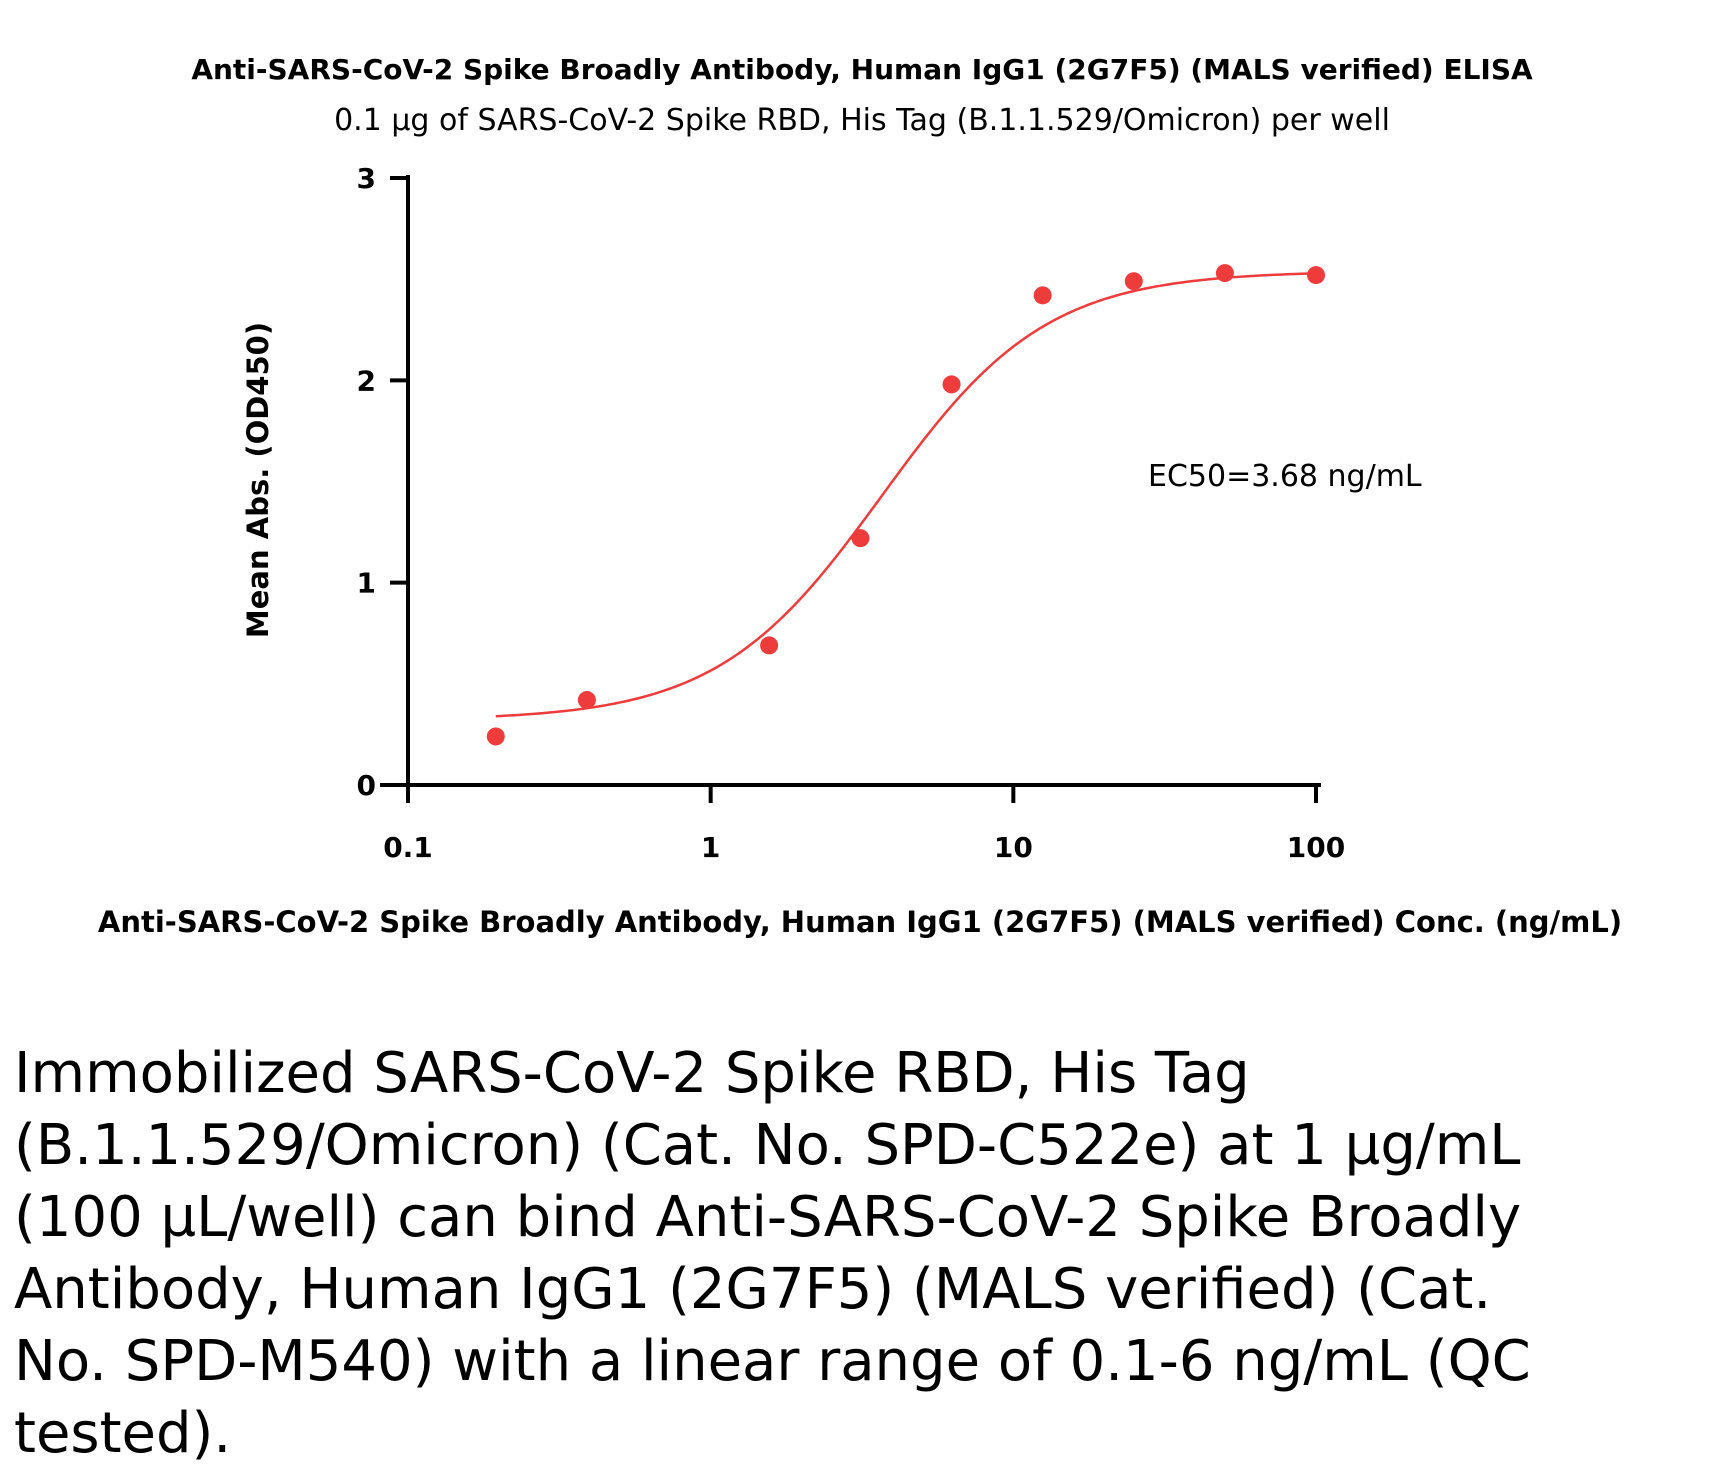 The image size is (1710, 1478). Describe the element at coordinates (906, 495) in the screenshot. I see `fit-curve` at that location.